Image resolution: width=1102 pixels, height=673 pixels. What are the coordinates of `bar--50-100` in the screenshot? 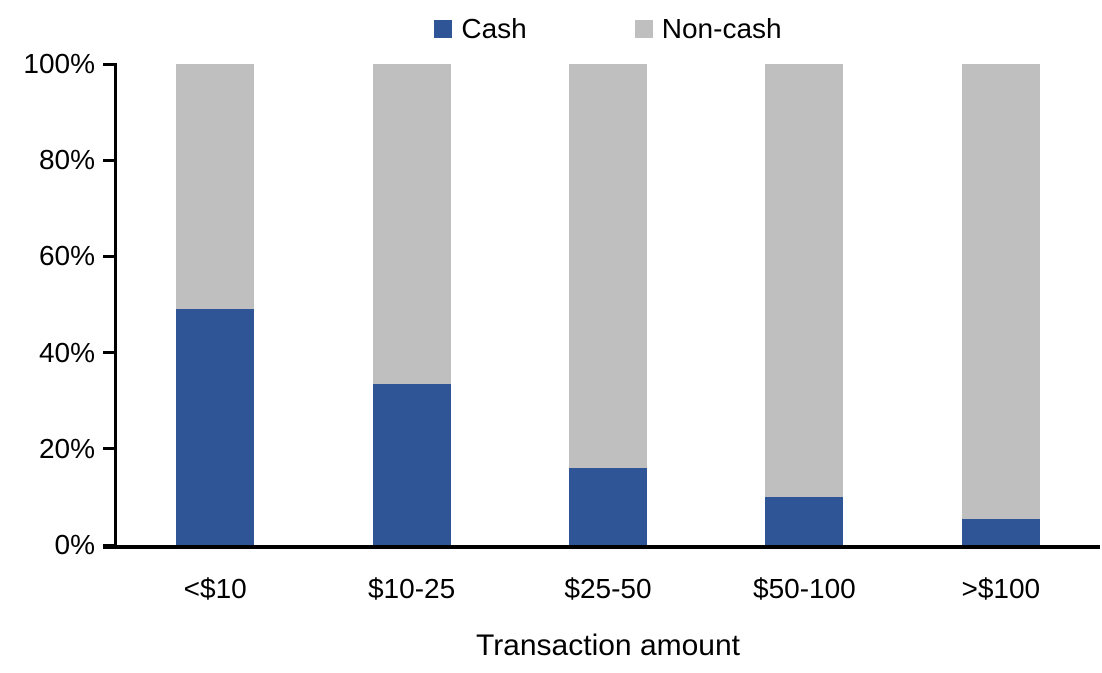 It's located at (804, 304).